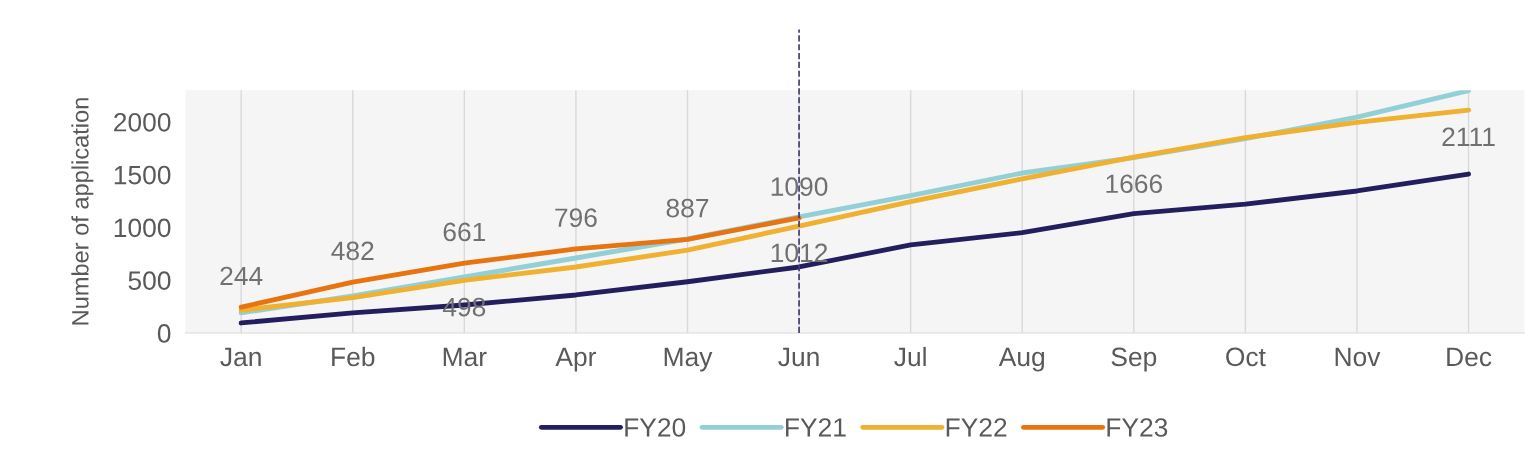 Image resolution: width=1532 pixels, height=467 pixels. Describe the element at coordinates (655, 427) in the screenshot. I see `legend-label: FY20` at that location.